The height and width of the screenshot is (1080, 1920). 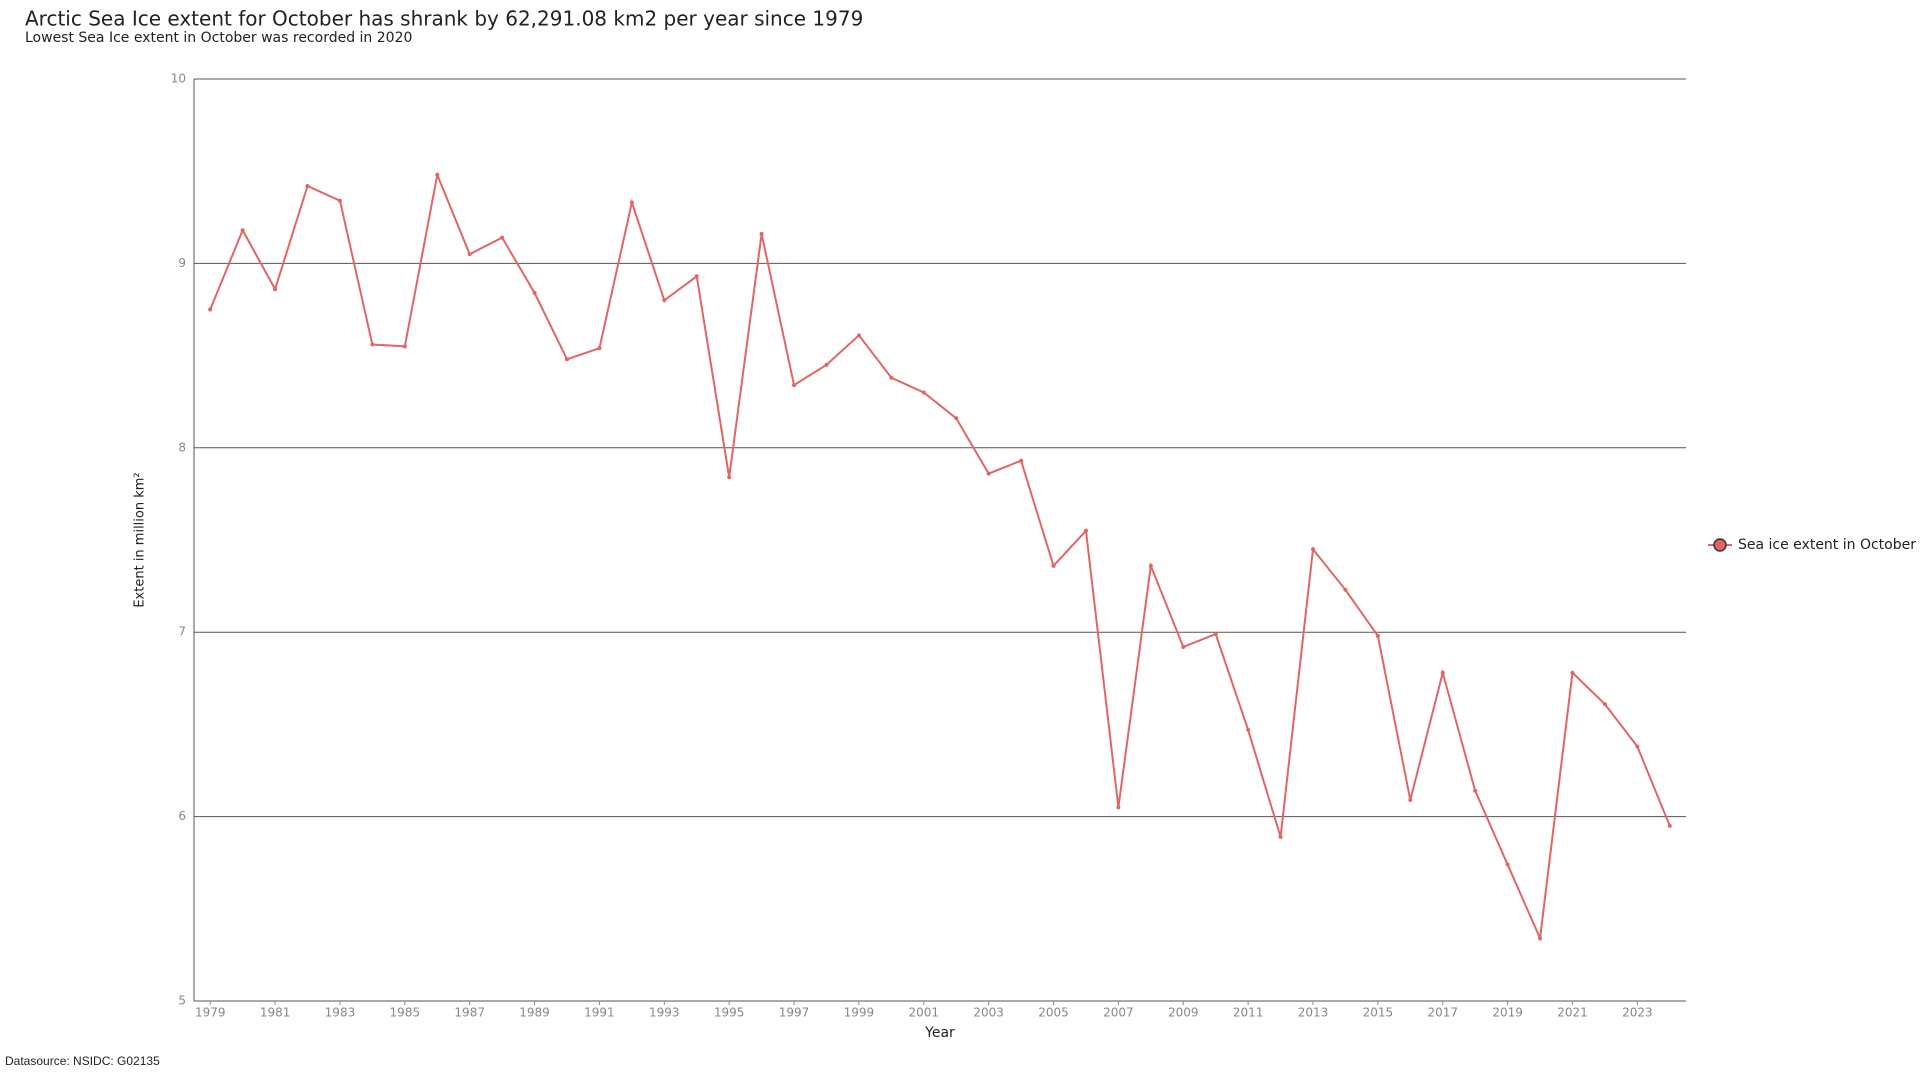 What do you see at coordinates (939, 1033) in the screenshot?
I see `x-axis-label: Year` at bounding box center [939, 1033].